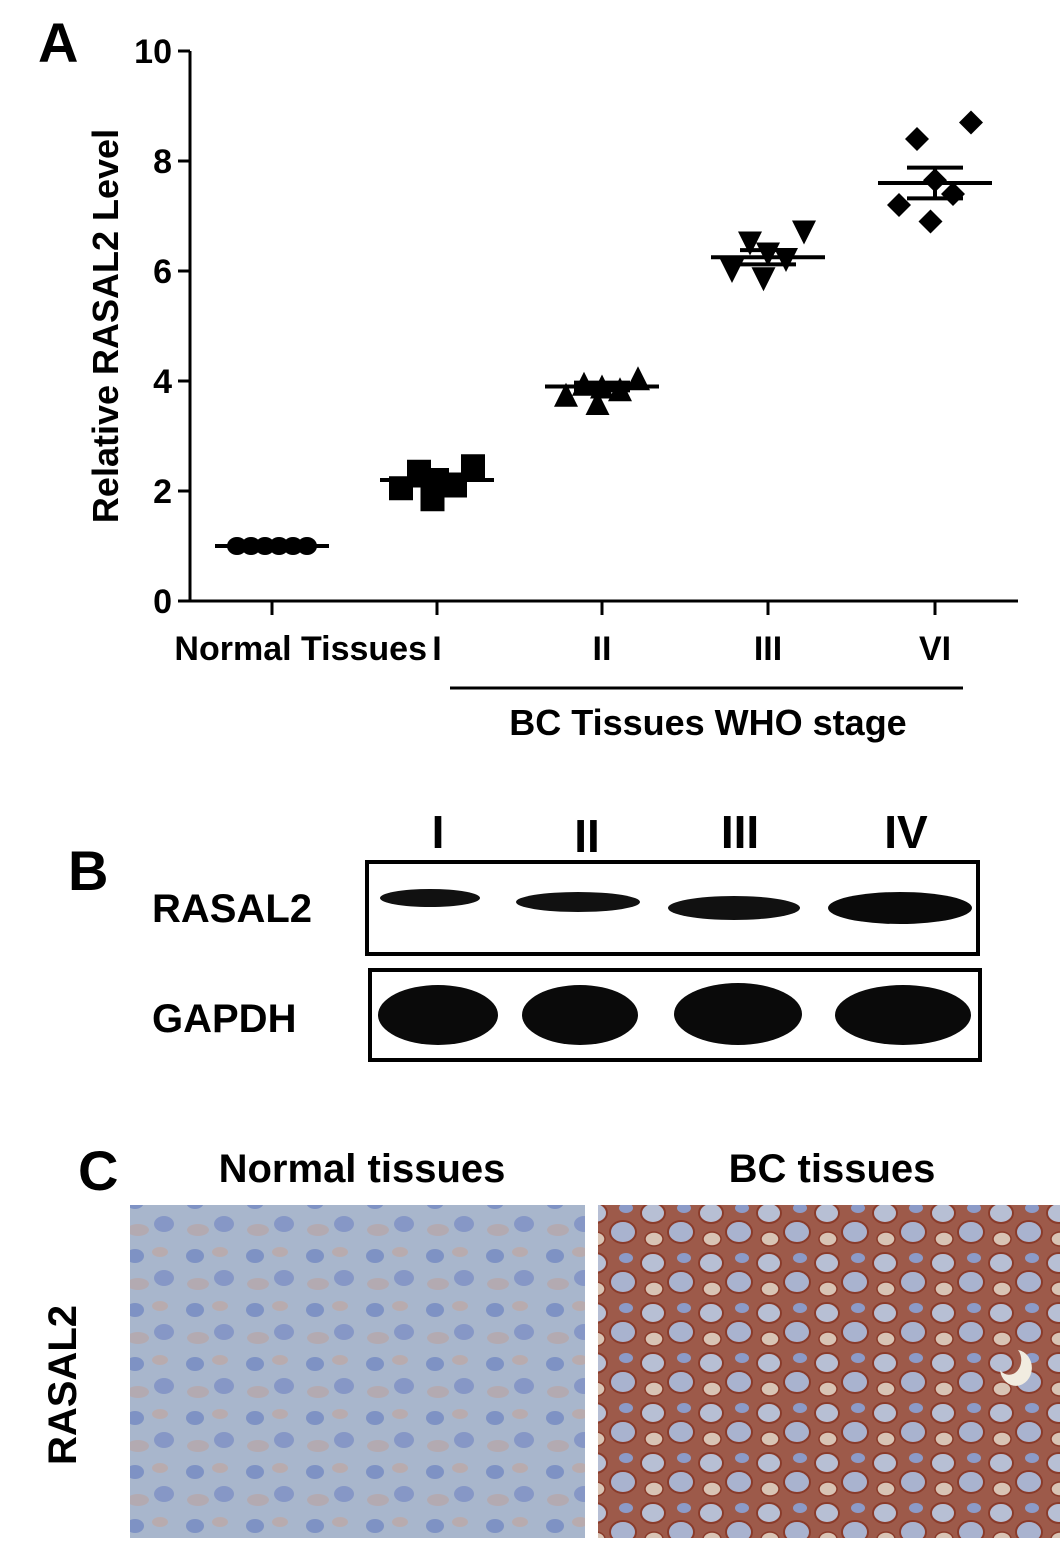  Describe the element at coordinates (58, 42) in the screenshot. I see `panel-label: A` at that location.